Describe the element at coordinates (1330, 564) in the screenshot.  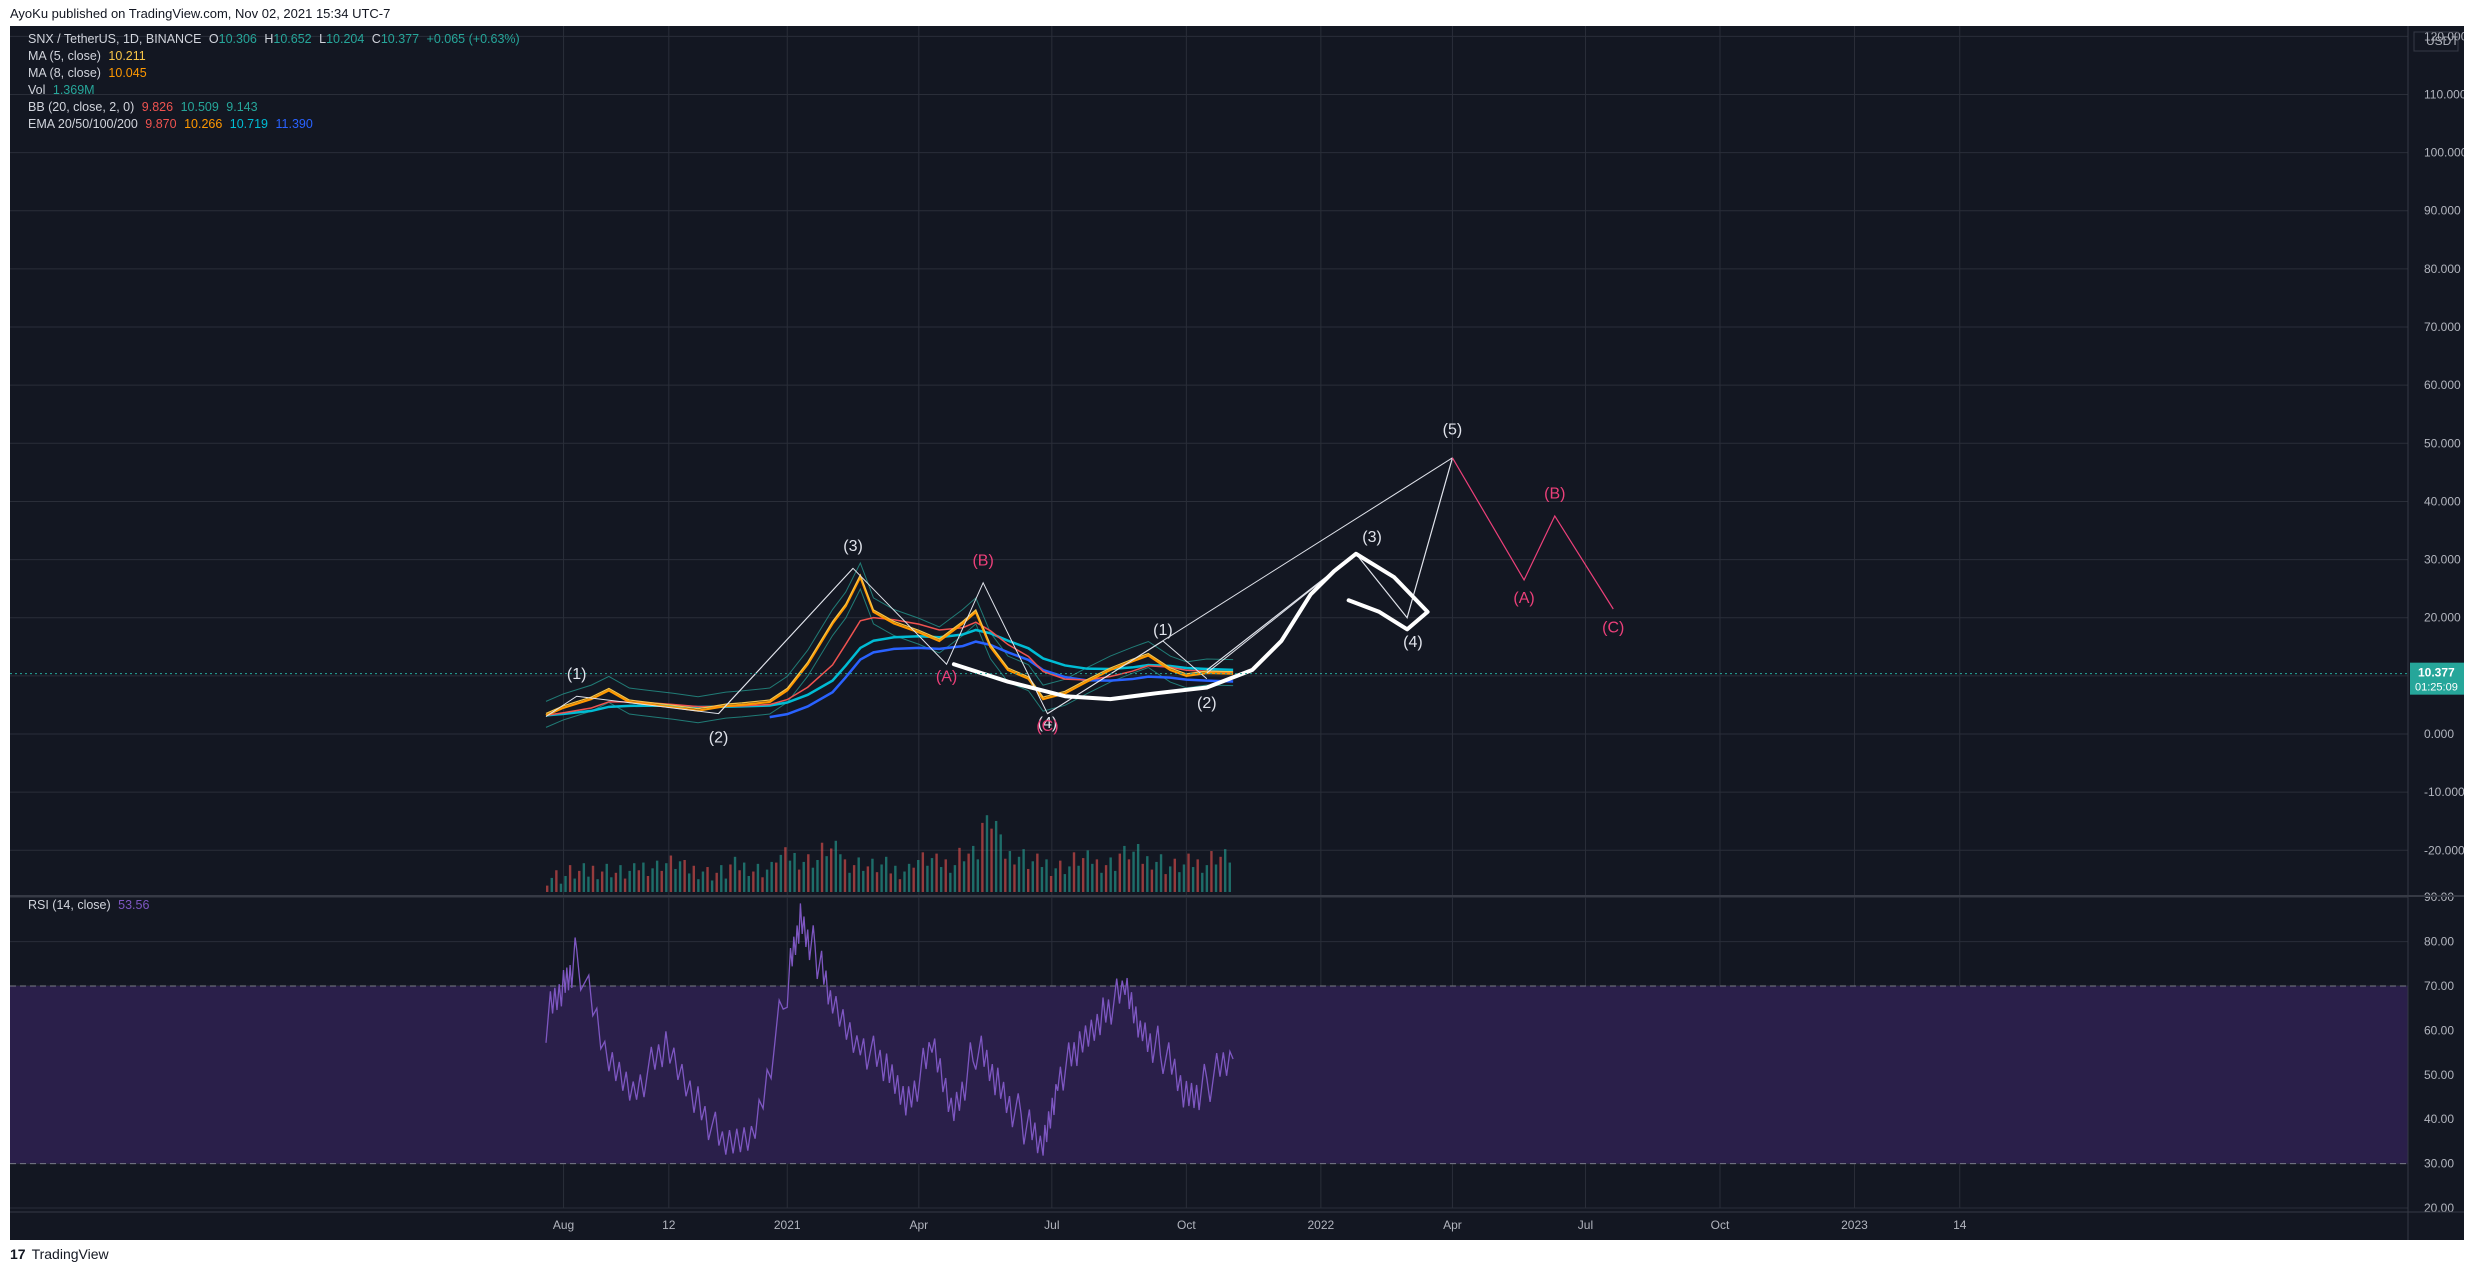
I see `projection-impulse` at that location.